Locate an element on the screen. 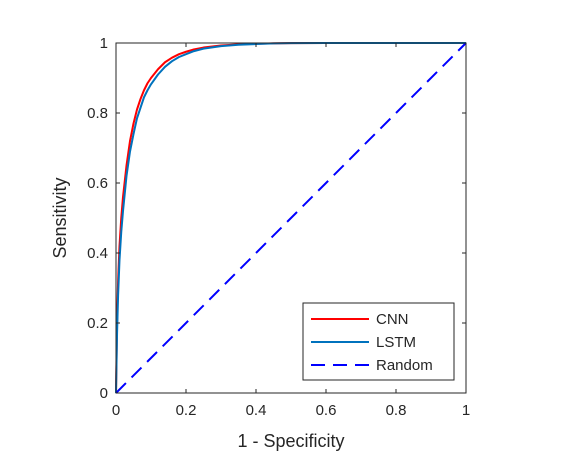 The width and height of the screenshot is (562, 452). x-tick-label: 1 is located at coordinates (466, 410).